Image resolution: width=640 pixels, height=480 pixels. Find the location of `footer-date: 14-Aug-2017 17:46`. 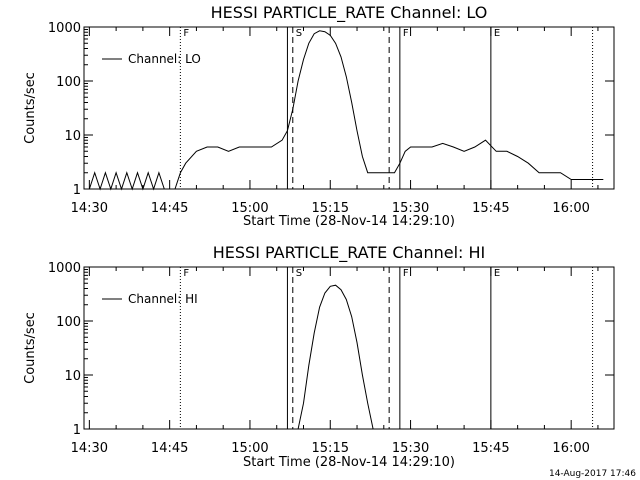

footer-date: 14-Aug-2017 17:46 is located at coordinates (592, 474).